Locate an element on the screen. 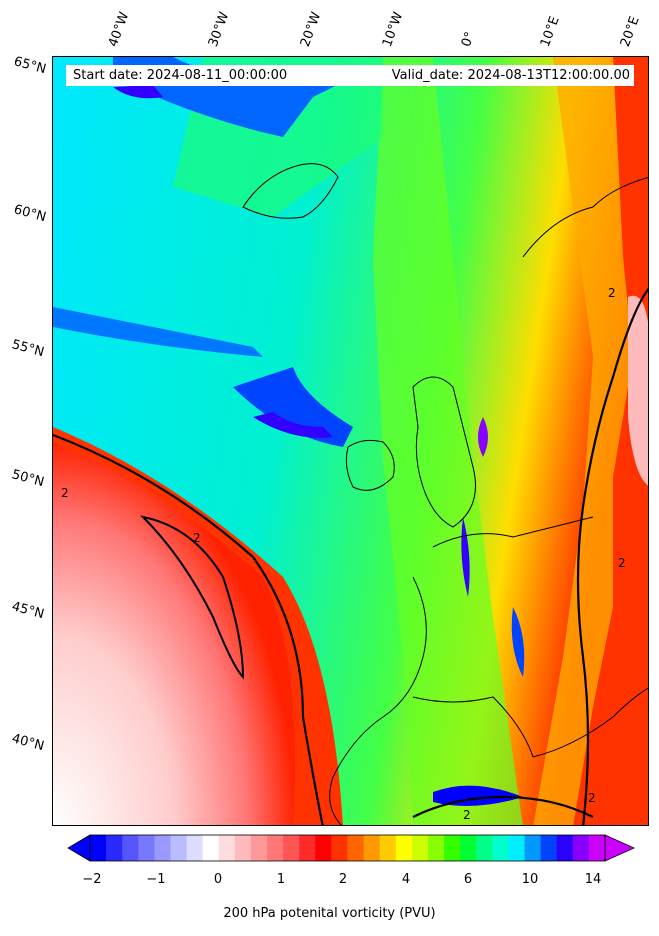  lat-label: 60°N is located at coordinates (30, 214).